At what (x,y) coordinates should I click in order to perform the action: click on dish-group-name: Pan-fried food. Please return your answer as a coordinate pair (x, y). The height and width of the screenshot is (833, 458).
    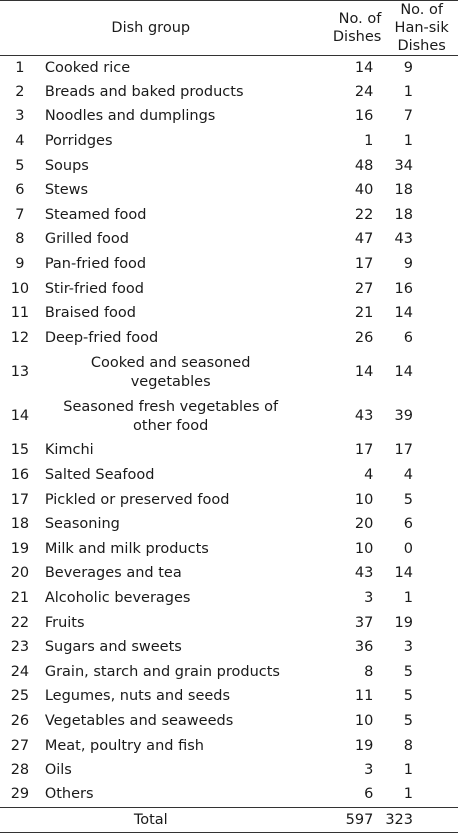
    Looking at the image, I should click on (95, 264).